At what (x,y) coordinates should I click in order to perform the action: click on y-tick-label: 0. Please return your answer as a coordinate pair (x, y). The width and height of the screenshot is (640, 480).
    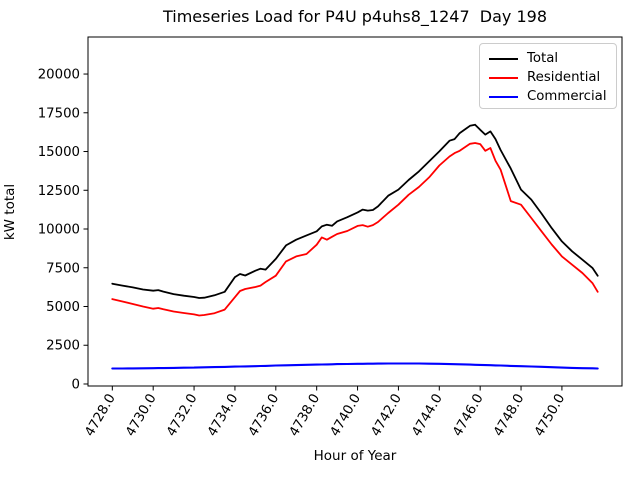
    Looking at the image, I should click on (76, 384).